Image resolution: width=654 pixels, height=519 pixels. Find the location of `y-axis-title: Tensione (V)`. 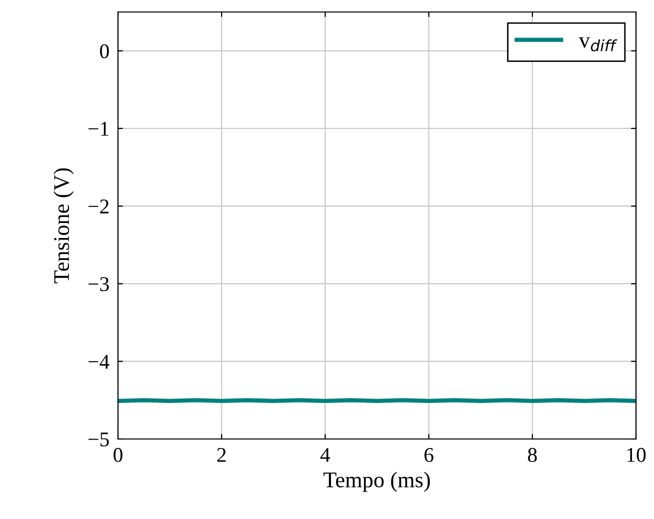

y-axis-title: Tensione (V) is located at coordinates (63, 226).